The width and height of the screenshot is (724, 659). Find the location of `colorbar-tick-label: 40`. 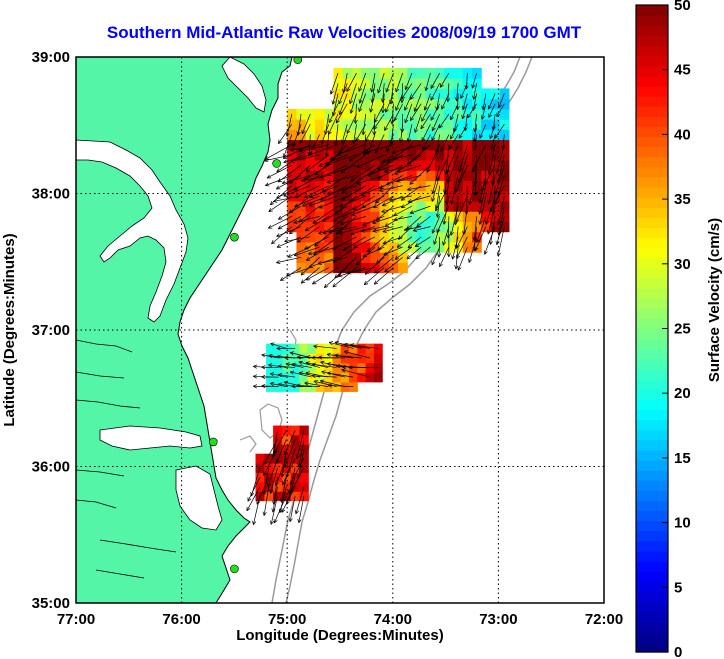

colorbar-tick-label: 40 is located at coordinates (682, 134).